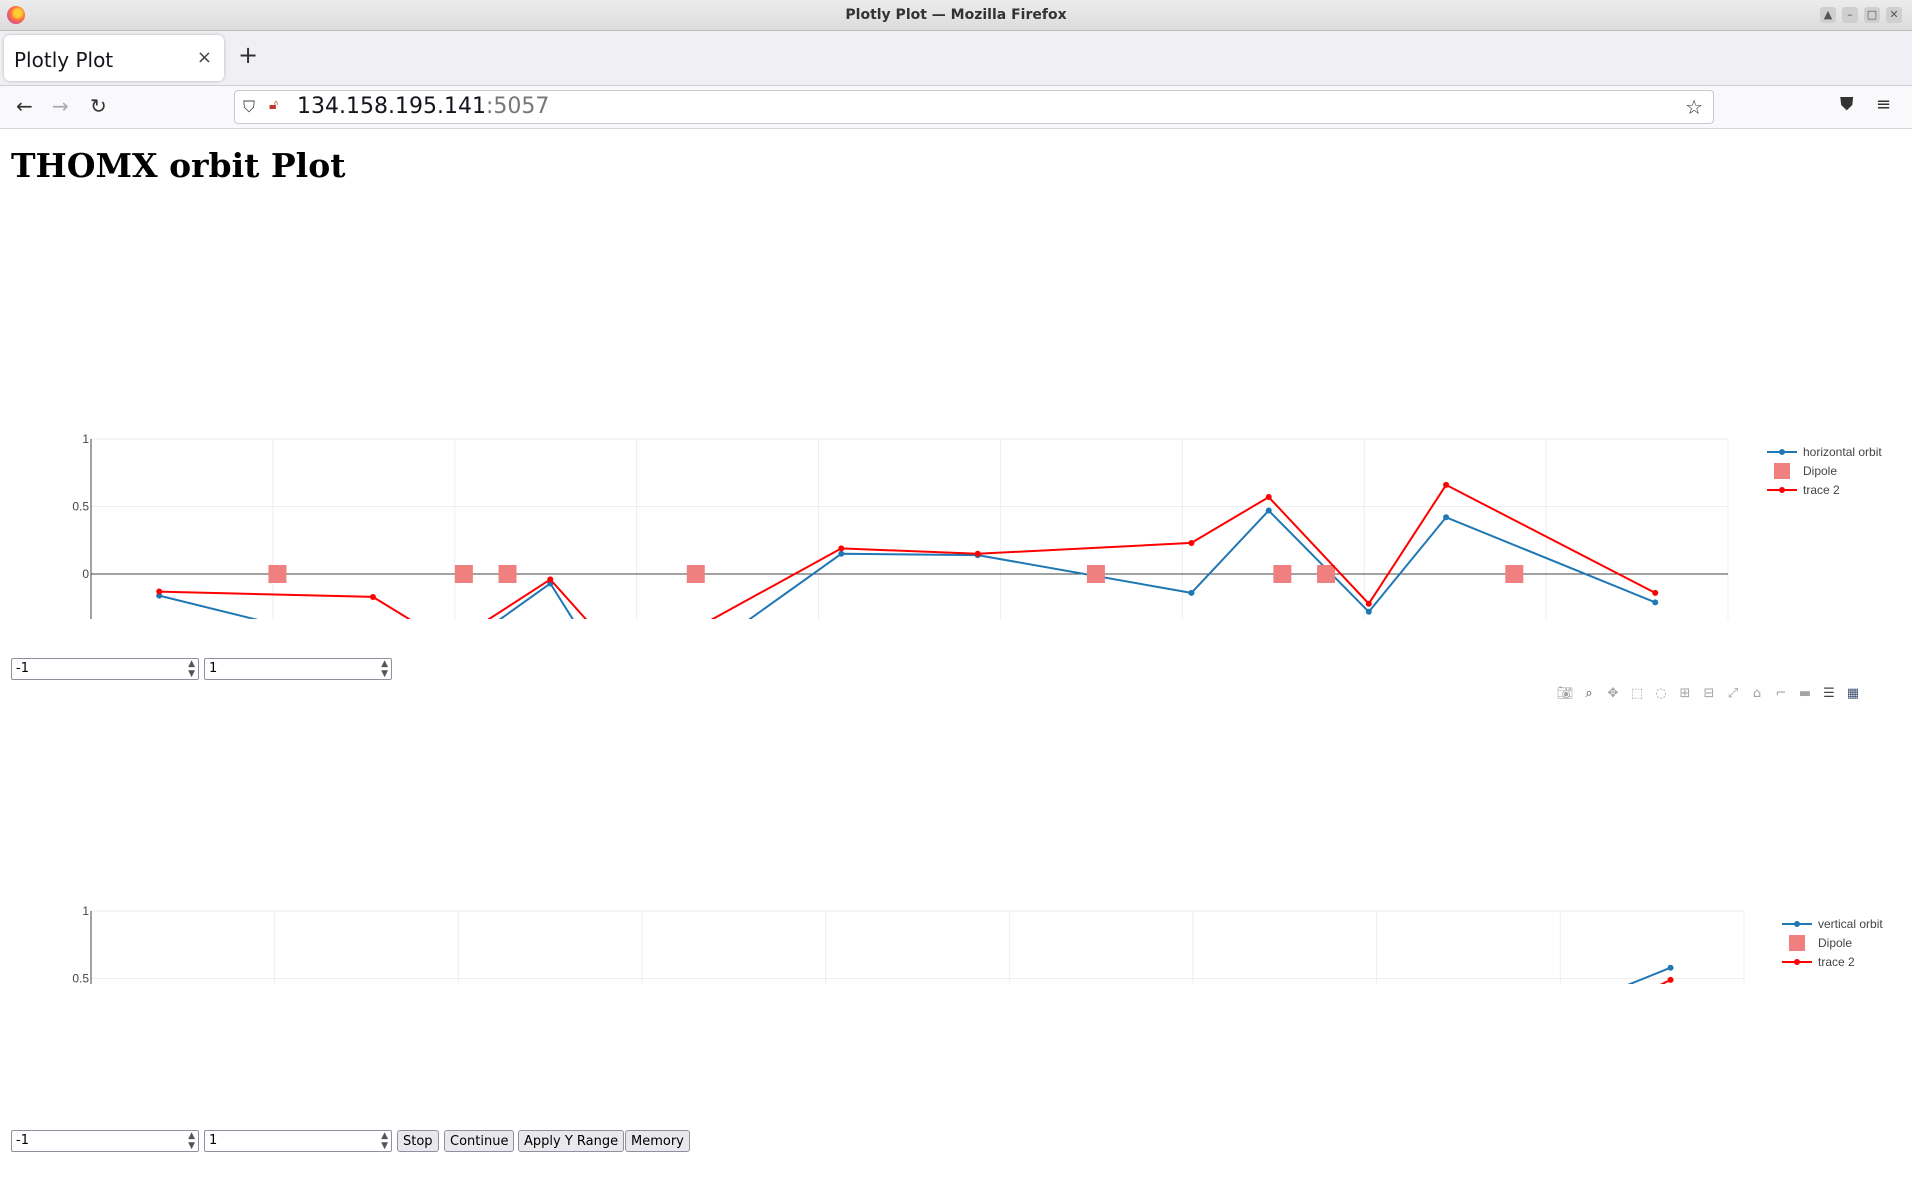 The image size is (1912, 1203). I want to click on bookmark-star-icon: ☆, so click(1694, 107).